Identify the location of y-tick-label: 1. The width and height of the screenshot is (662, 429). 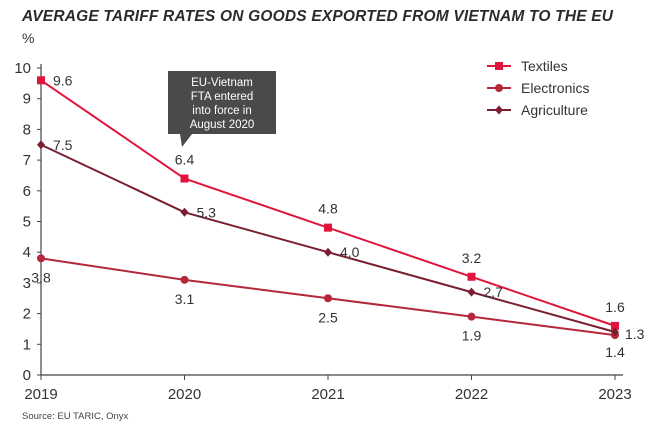
(27, 344).